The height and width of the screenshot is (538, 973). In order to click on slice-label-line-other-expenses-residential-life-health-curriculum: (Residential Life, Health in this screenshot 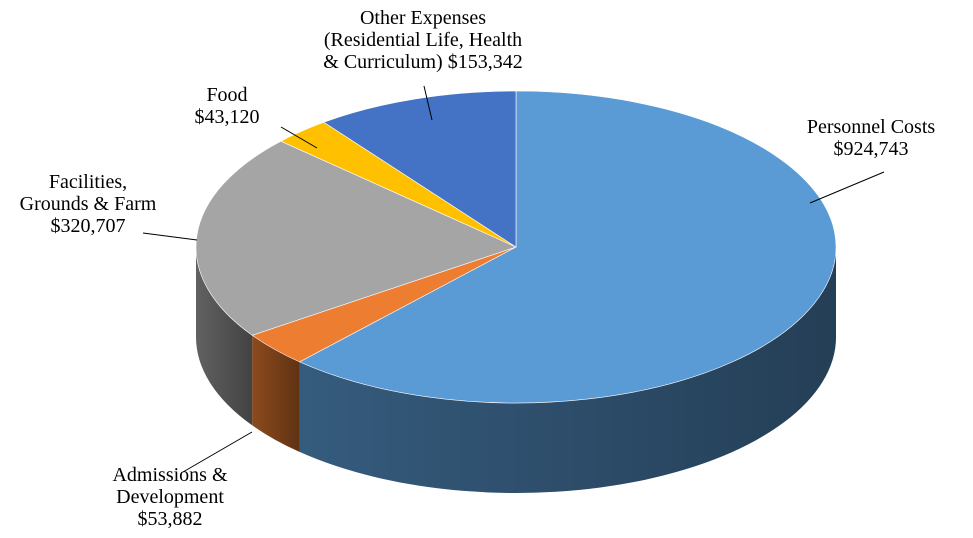, I will do `click(423, 40)`.